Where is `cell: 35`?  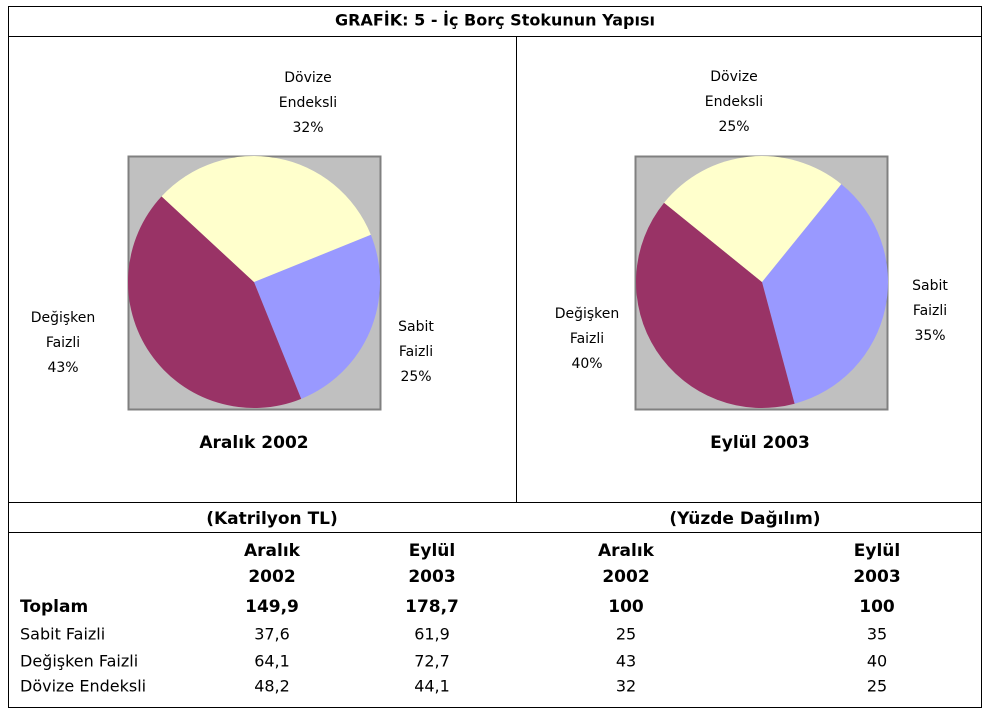
cell: 35 is located at coordinates (877, 634).